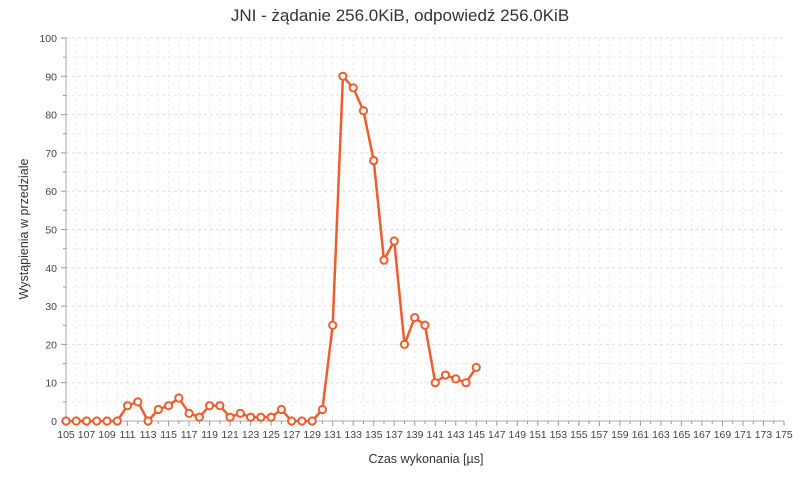 The height and width of the screenshot is (480, 800). What do you see at coordinates (477, 435) in the screenshot?
I see `x-tick-label: 145` at bounding box center [477, 435].